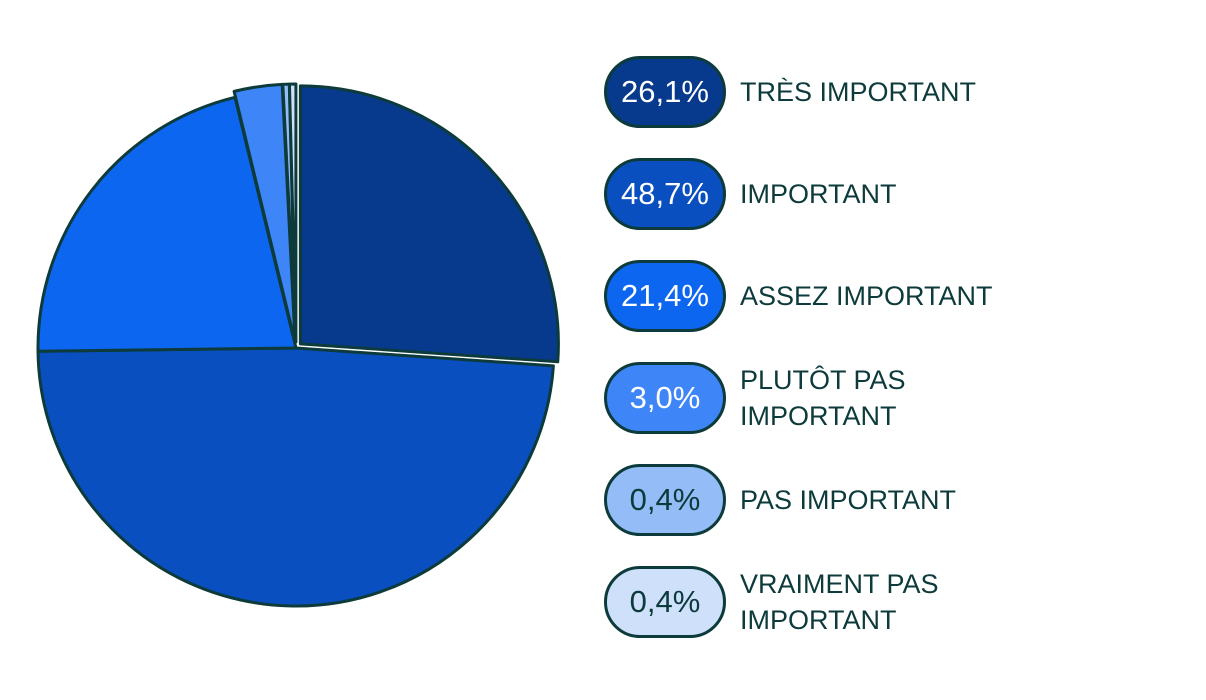 The width and height of the screenshot is (1206, 700). Describe the element at coordinates (665, 398) in the screenshot. I see `legend-value-badge: 3,0%` at that location.